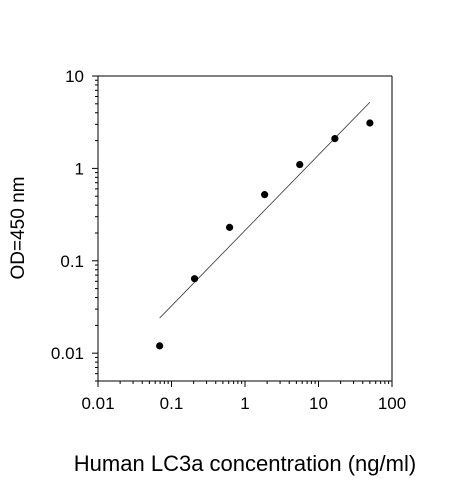 This screenshot has width=463, height=480. I want to click on y-tick-label: 1, so click(79, 168).